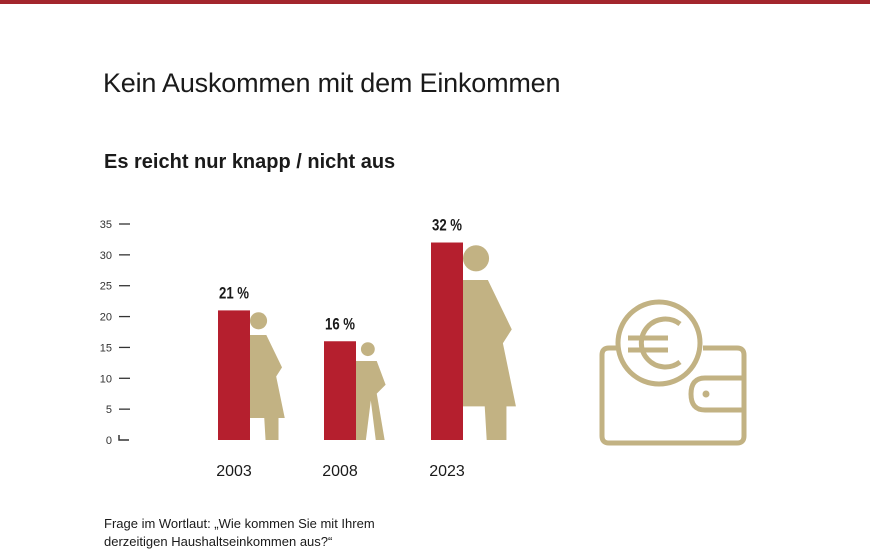  Describe the element at coordinates (106, 379) in the screenshot. I see `y-tick-label: 10` at that location.